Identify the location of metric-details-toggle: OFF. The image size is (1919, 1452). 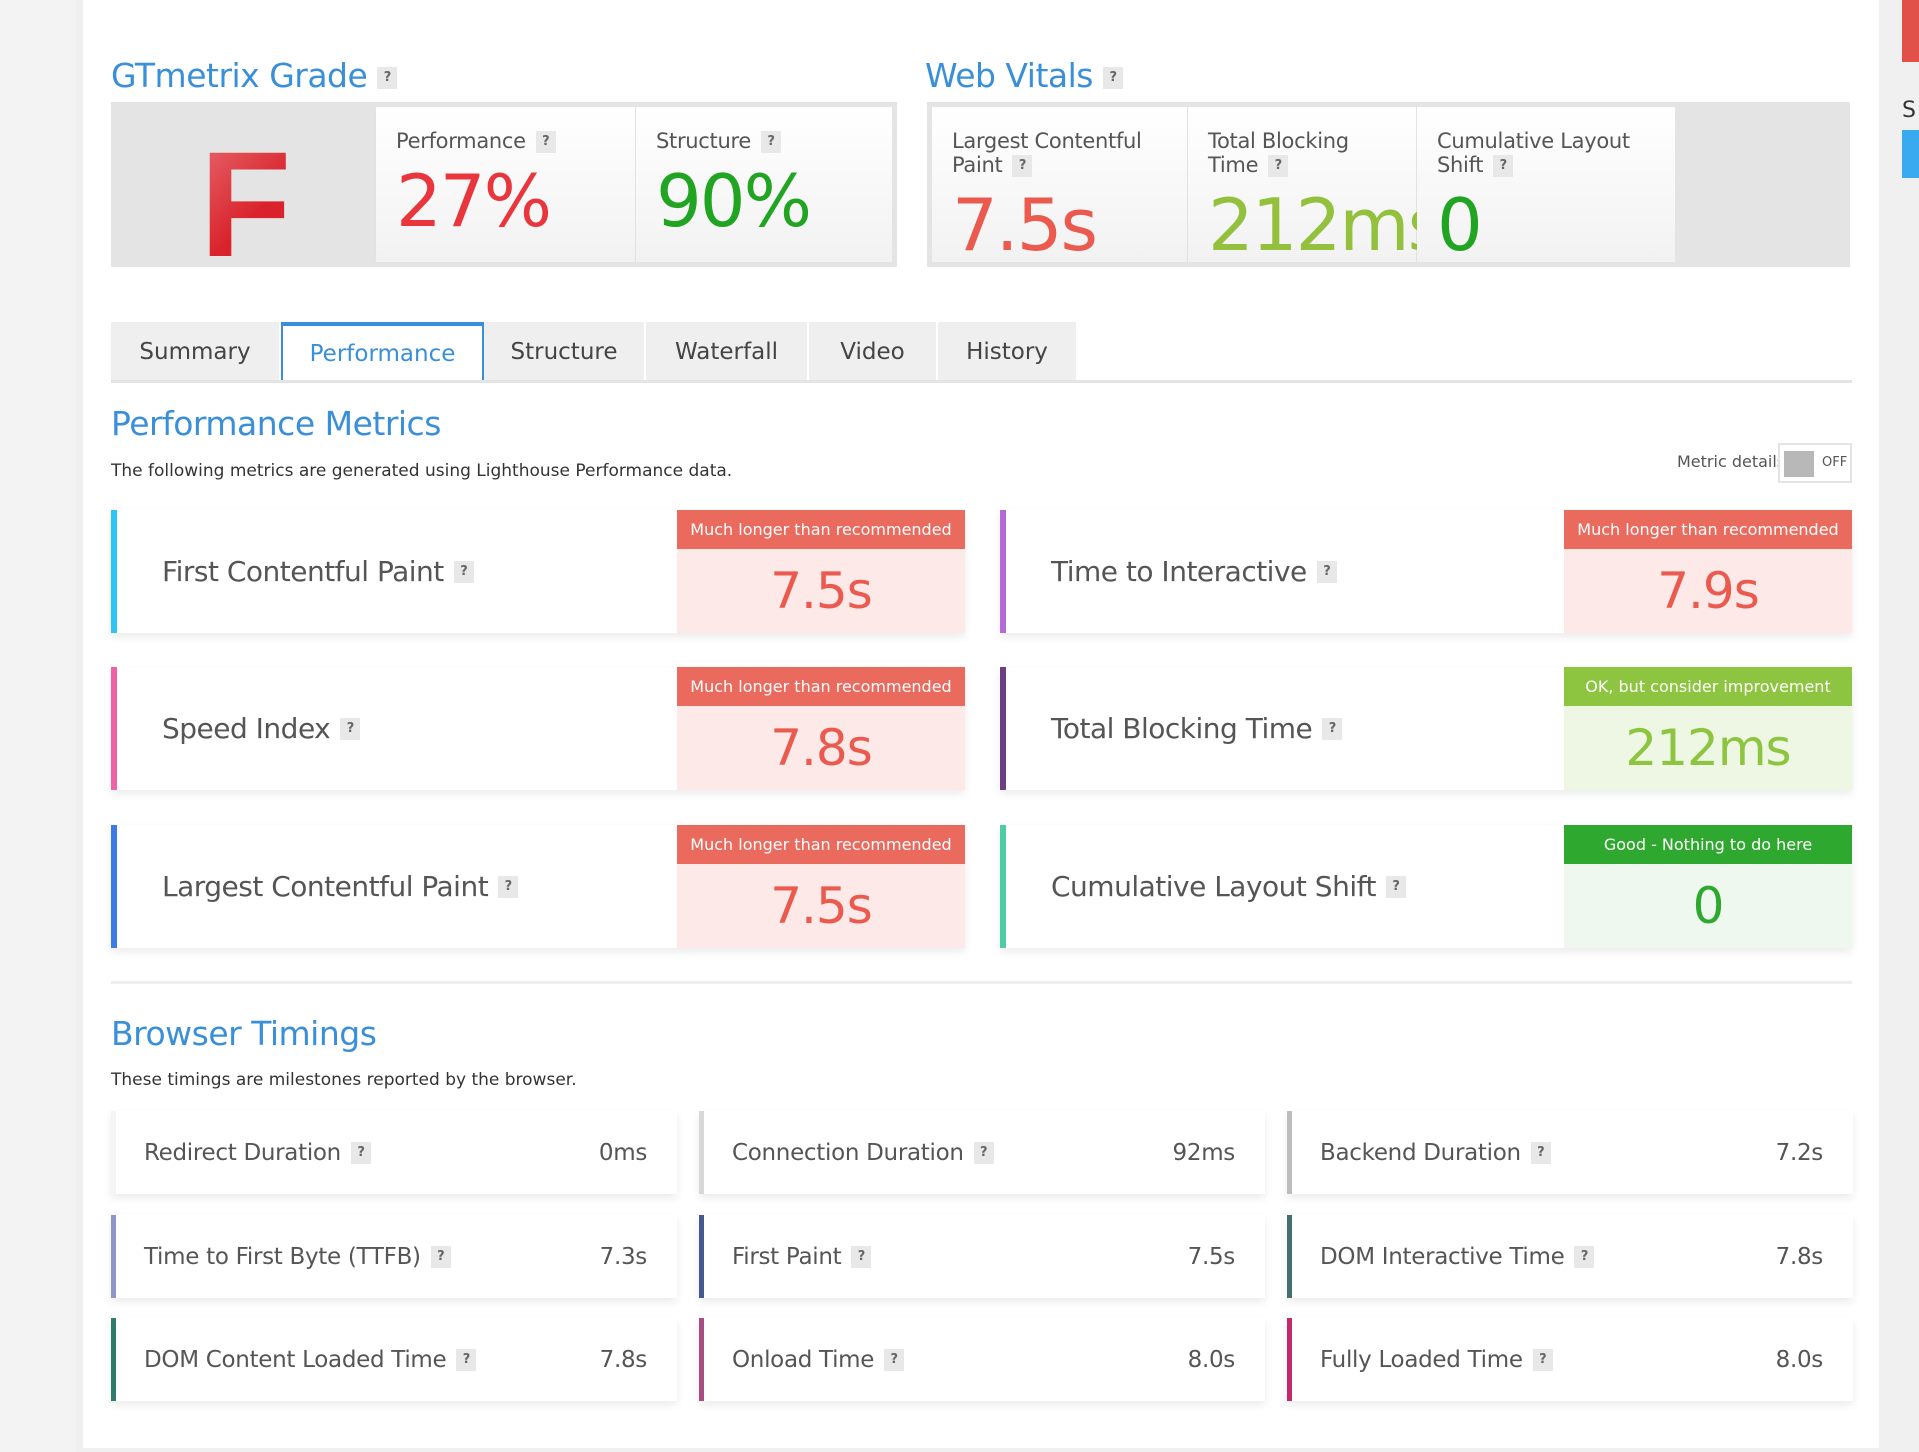
(1815, 463).